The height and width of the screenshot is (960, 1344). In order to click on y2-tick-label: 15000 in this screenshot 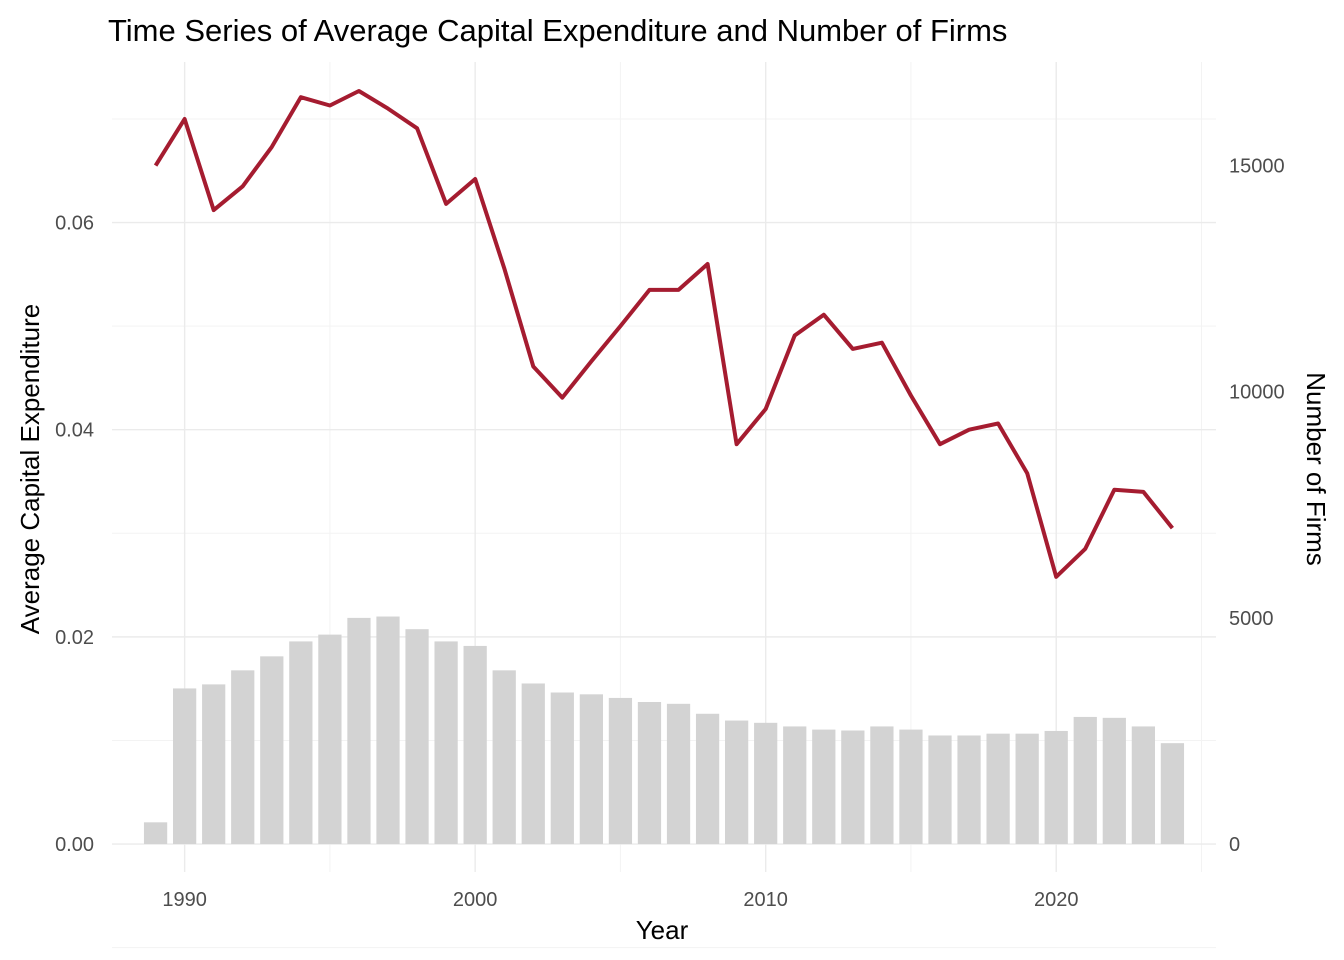, I will do `click(1257, 167)`.